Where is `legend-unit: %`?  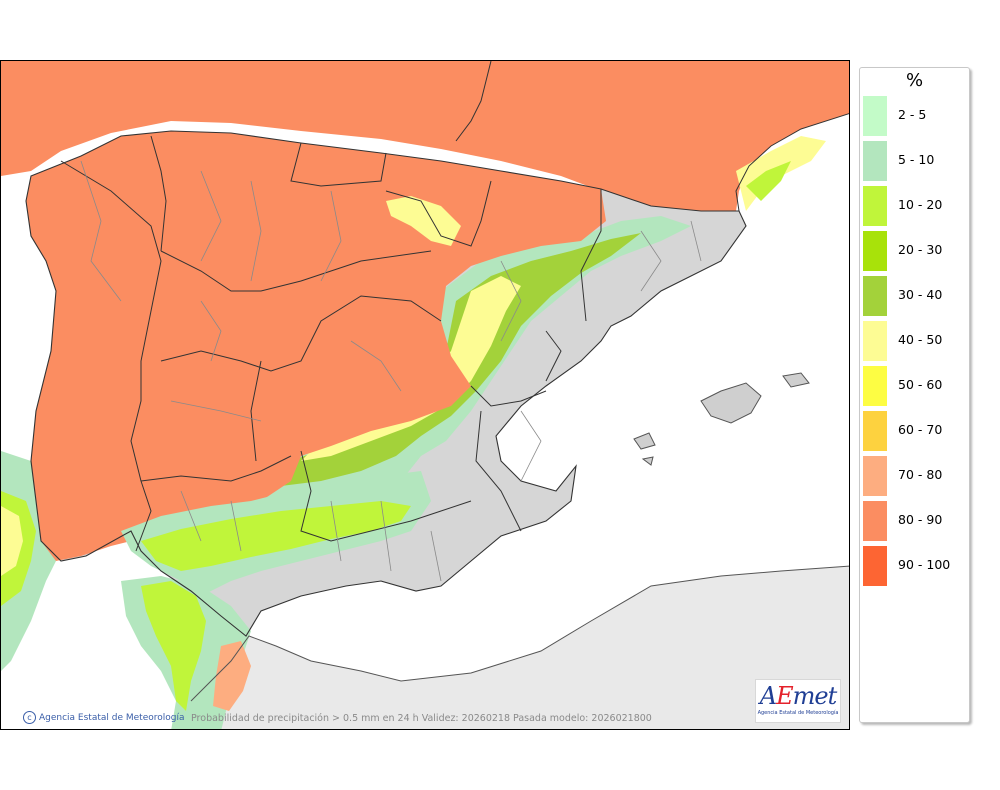 legend-unit: % is located at coordinates (914, 80).